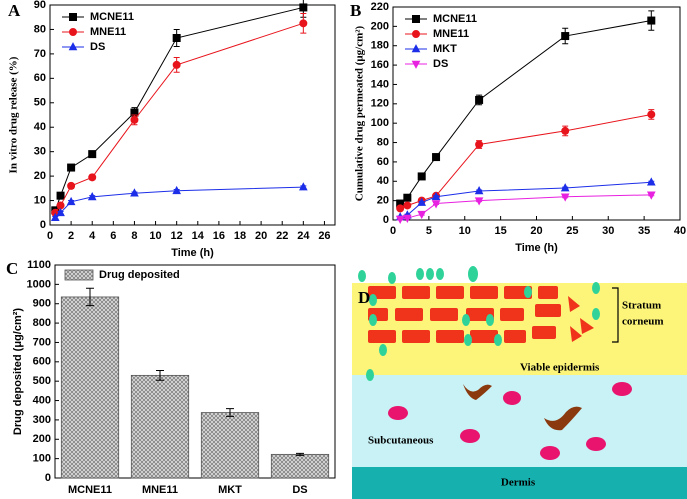 The height and width of the screenshot is (499, 687). I want to click on y-tick-label: 1000, so click(39, 284).